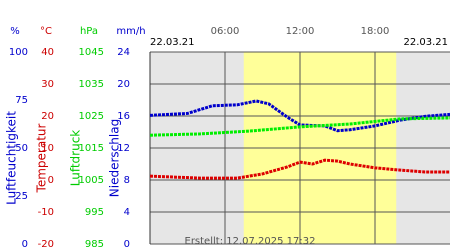  I want to click on y-tick-label: 12, so click(123, 148).